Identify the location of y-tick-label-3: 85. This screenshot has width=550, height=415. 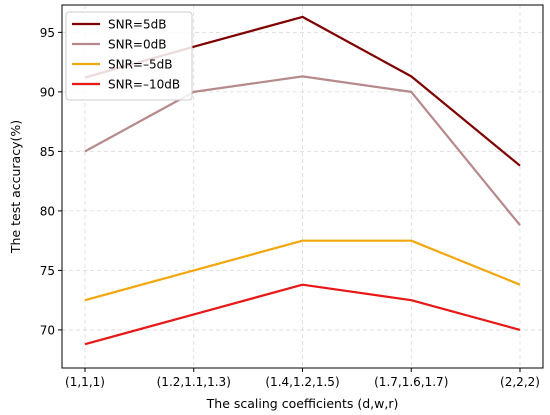
(47, 152).